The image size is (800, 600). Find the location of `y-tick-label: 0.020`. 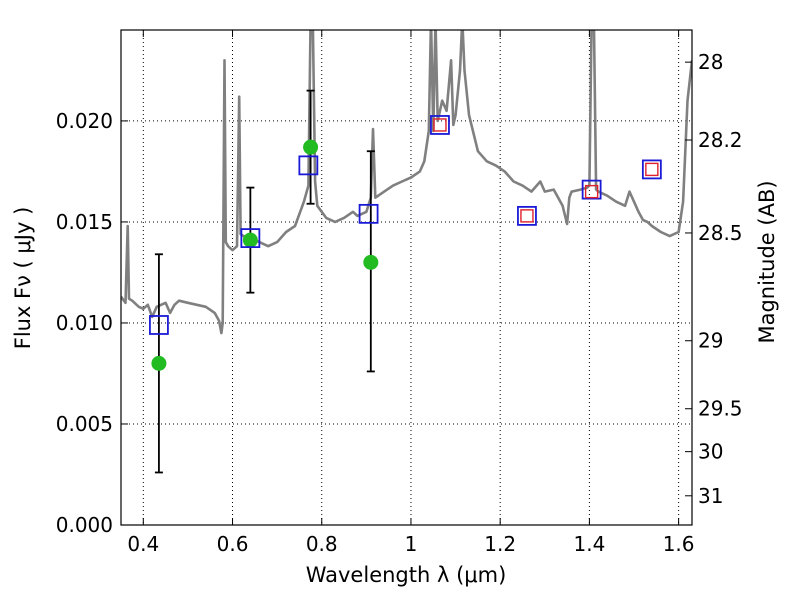

y-tick-label: 0.020 is located at coordinates (84, 121).